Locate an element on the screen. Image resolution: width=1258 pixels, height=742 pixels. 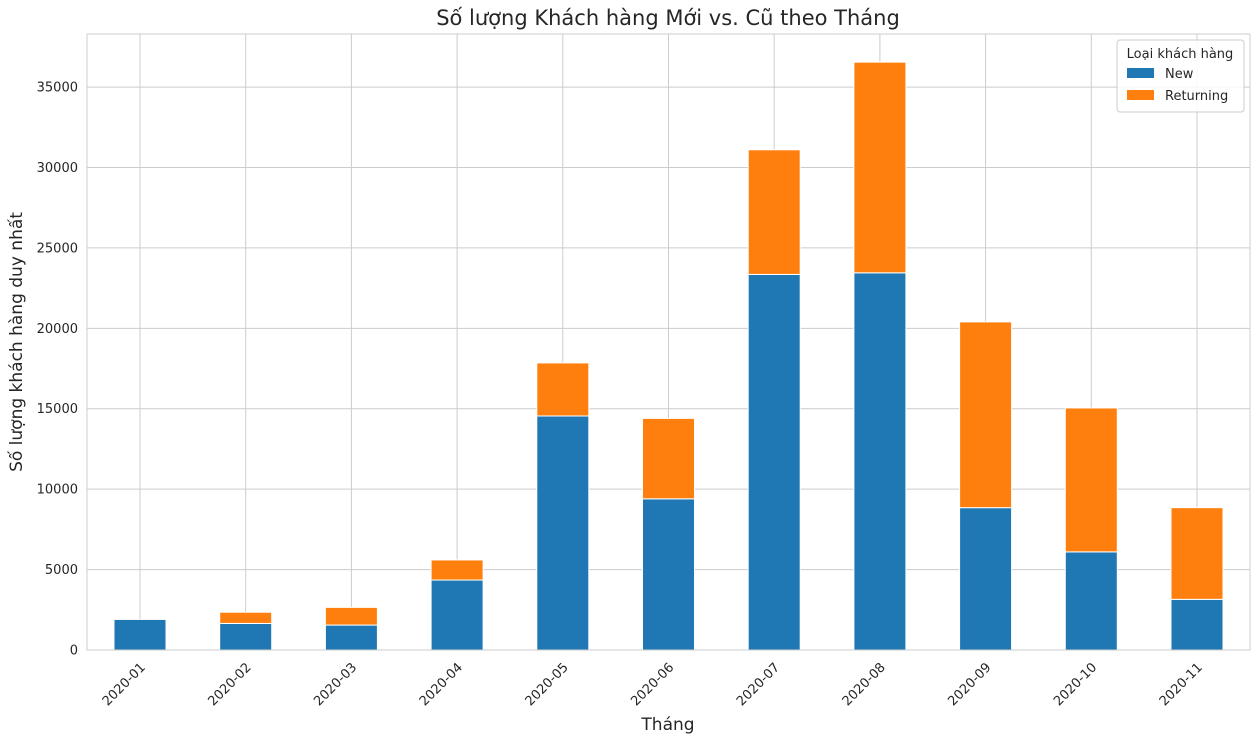
y-tick-label: 25000 is located at coordinates (57, 248).